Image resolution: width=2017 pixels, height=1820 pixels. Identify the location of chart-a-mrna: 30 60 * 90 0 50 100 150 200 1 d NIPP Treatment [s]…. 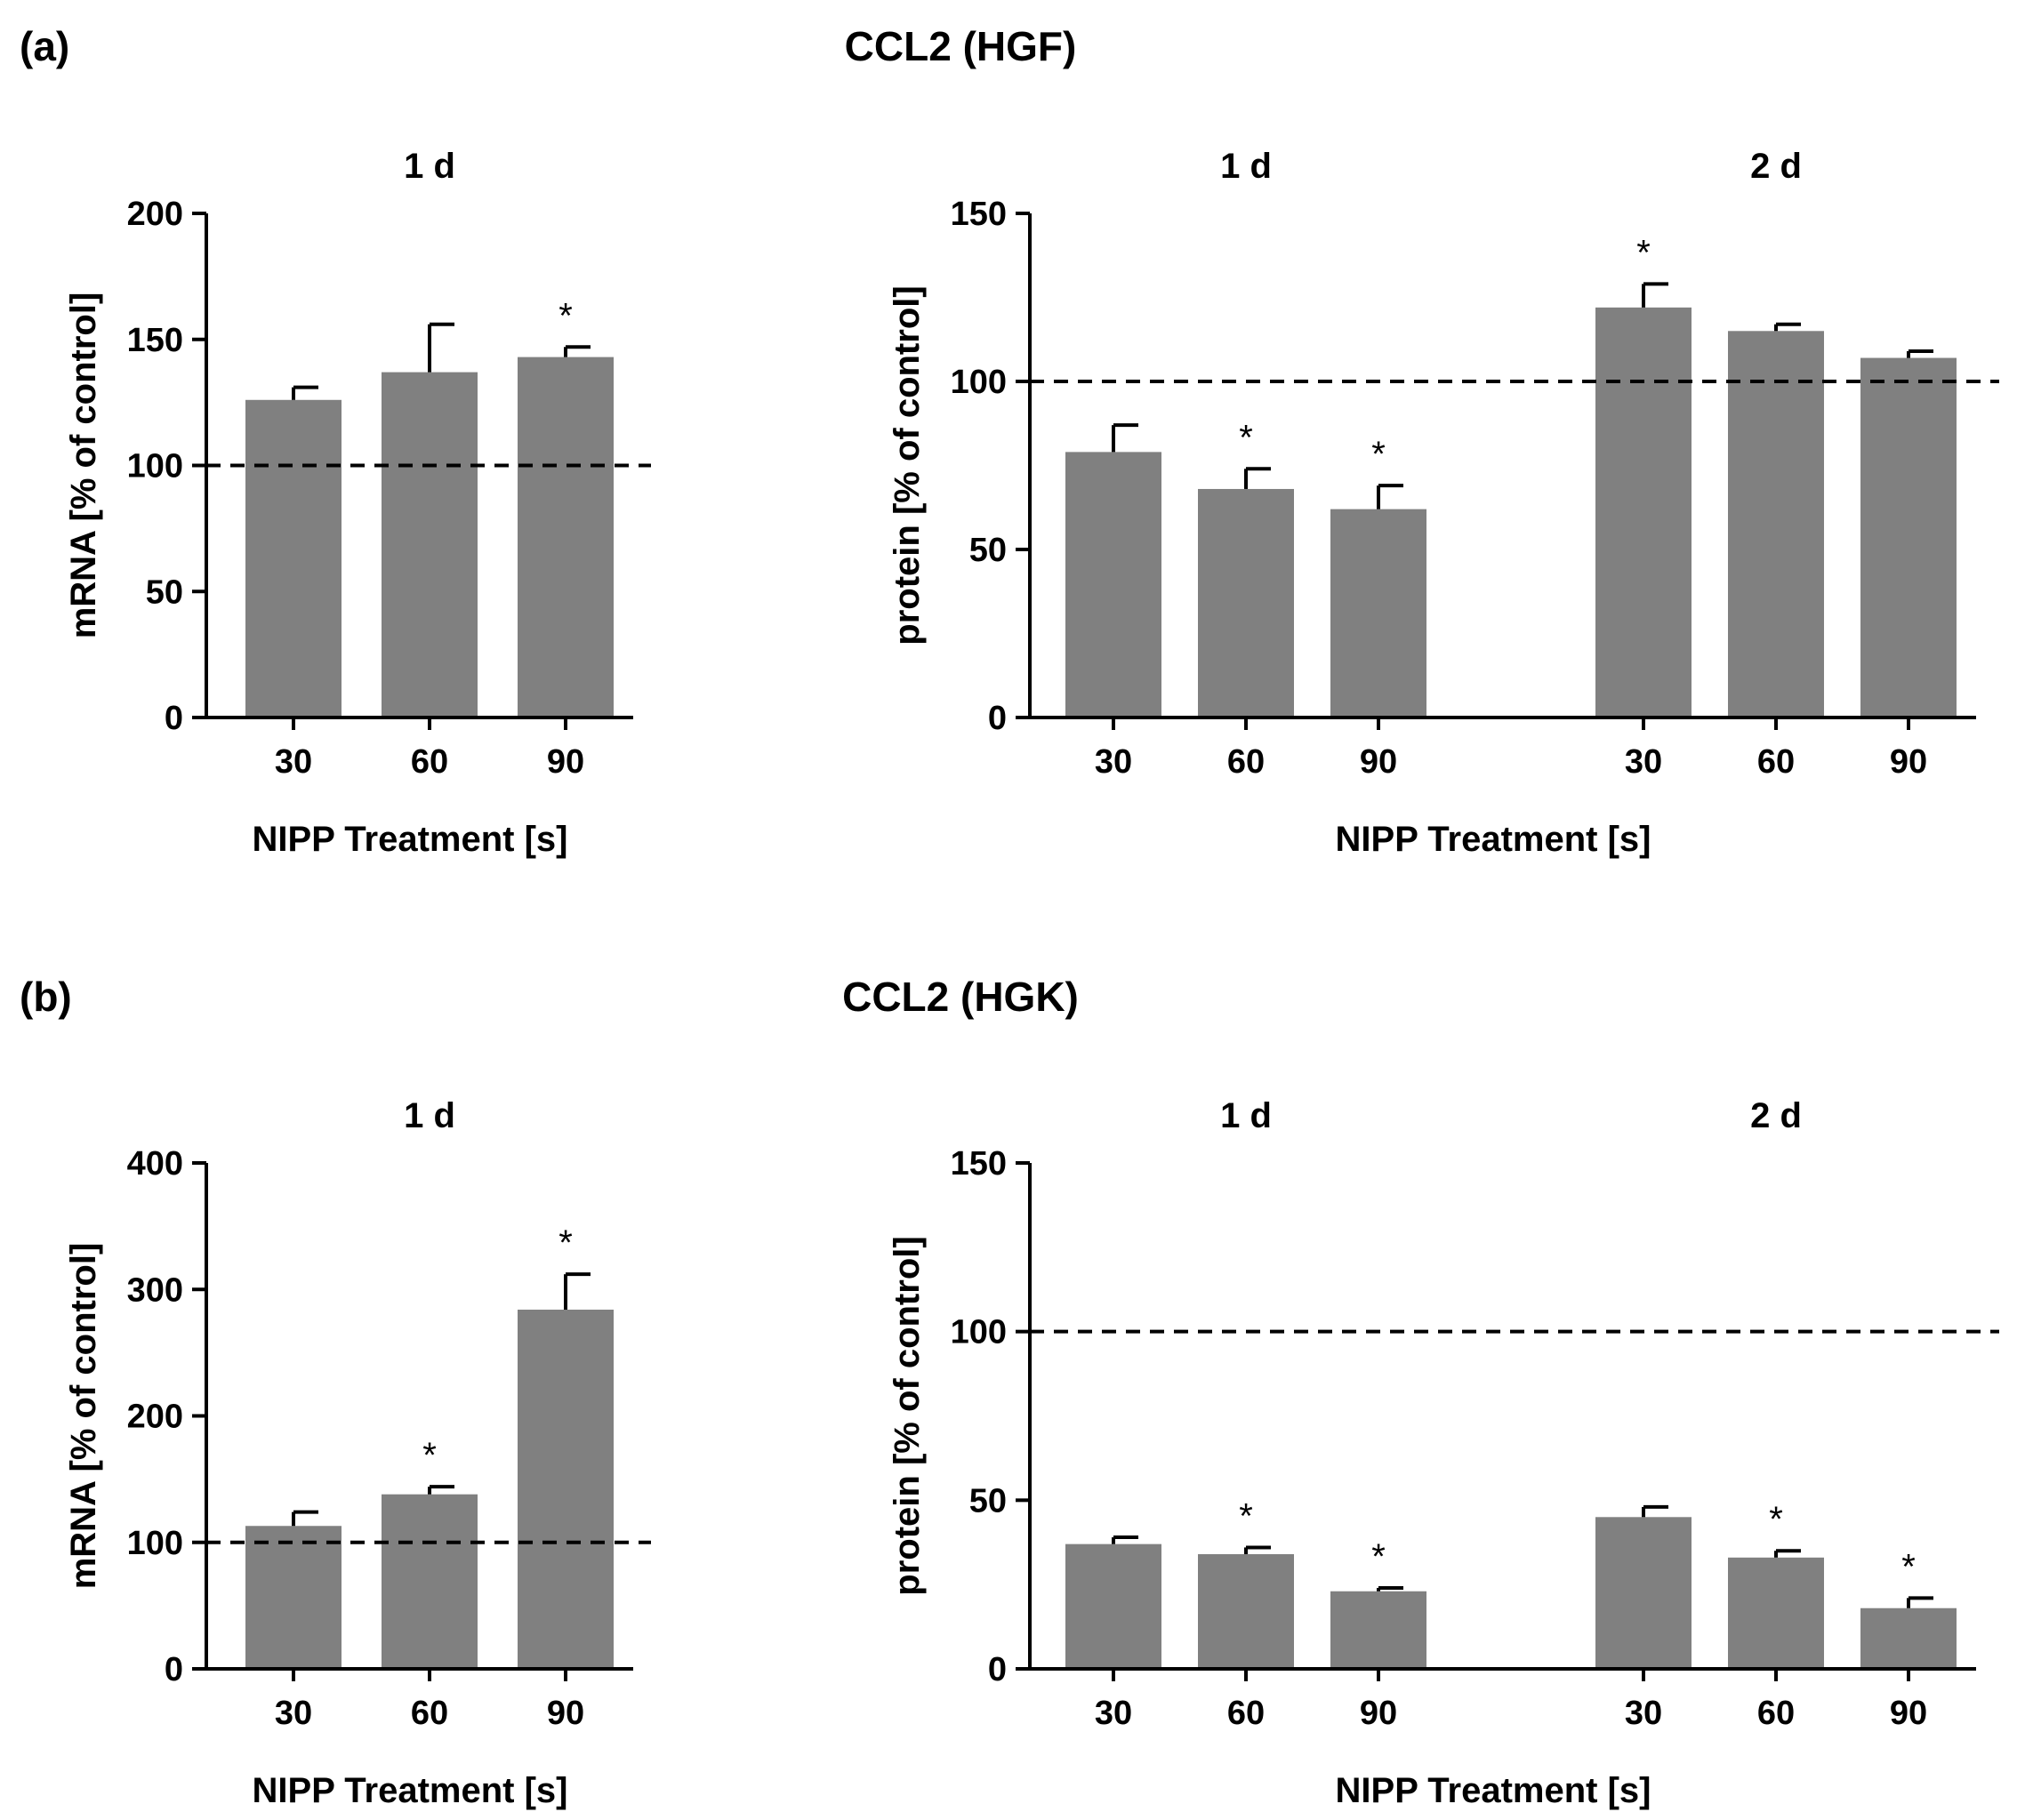
(357, 503).